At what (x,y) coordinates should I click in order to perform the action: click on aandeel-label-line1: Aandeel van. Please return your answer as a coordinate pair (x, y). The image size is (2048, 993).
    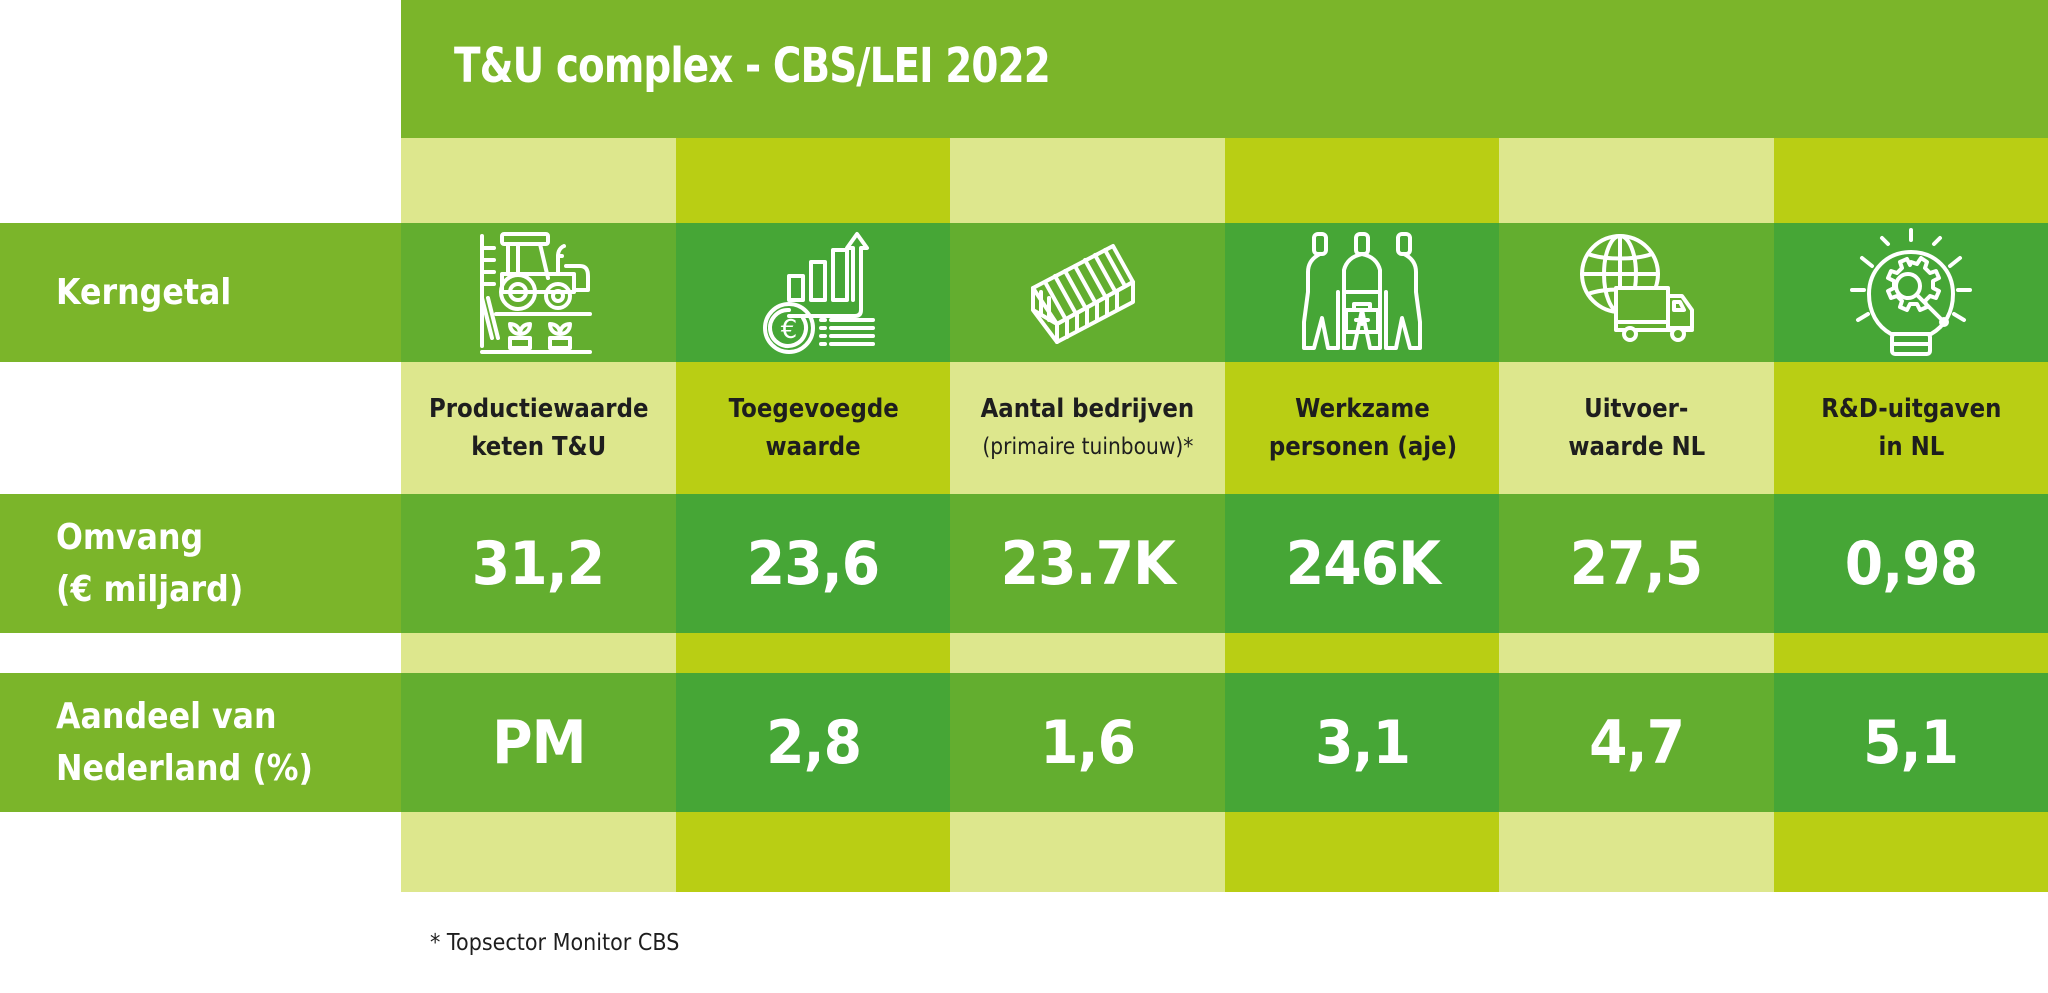
    Looking at the image, I should click on (166, 716).